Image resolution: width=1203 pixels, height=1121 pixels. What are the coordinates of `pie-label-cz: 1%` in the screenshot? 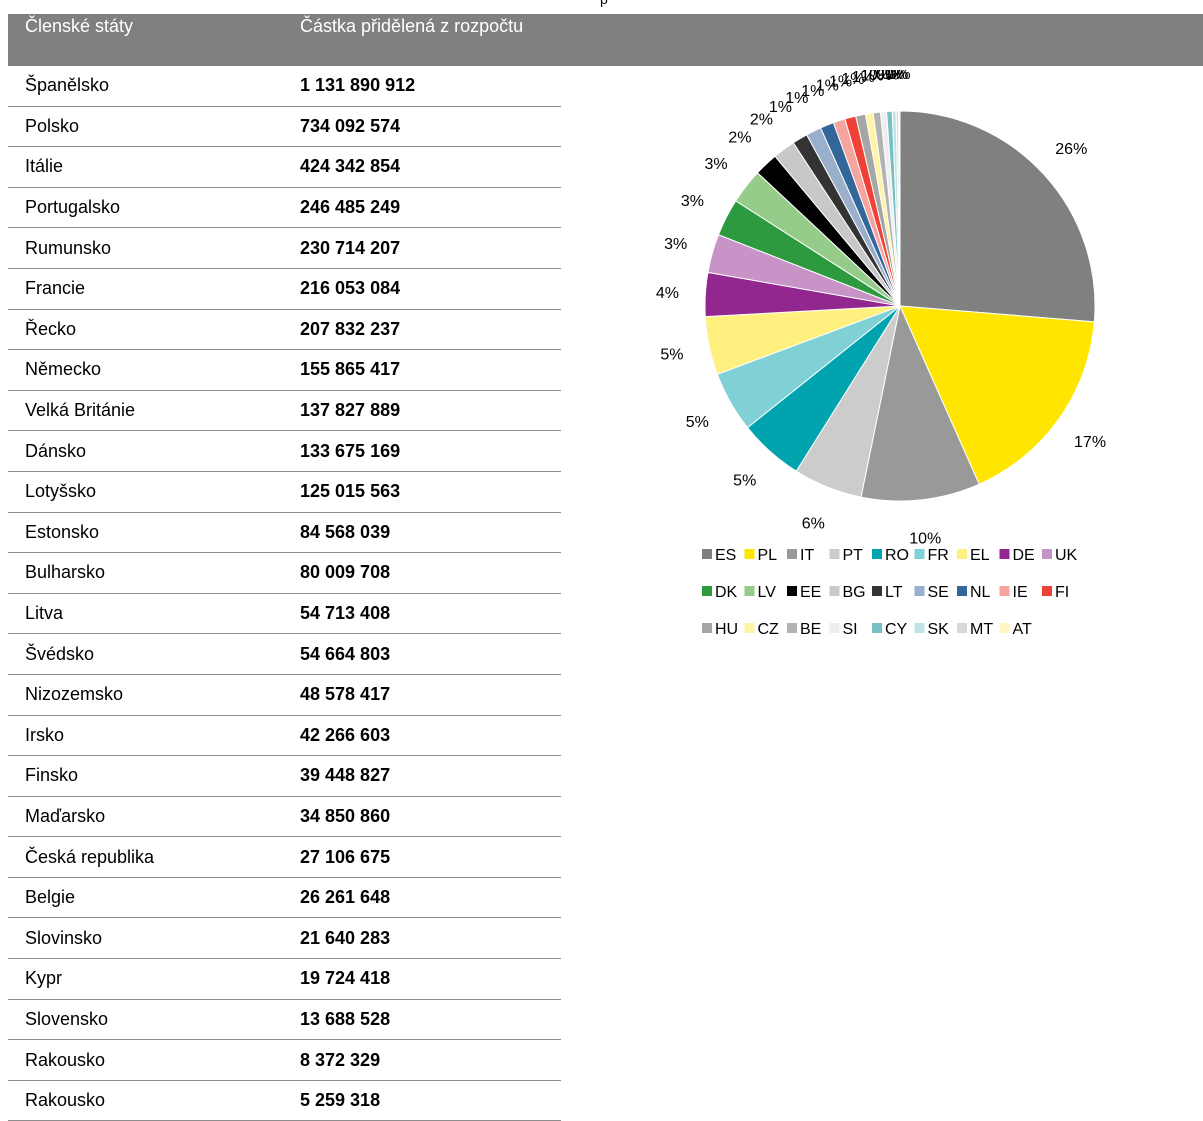 It's located at (863, 78).